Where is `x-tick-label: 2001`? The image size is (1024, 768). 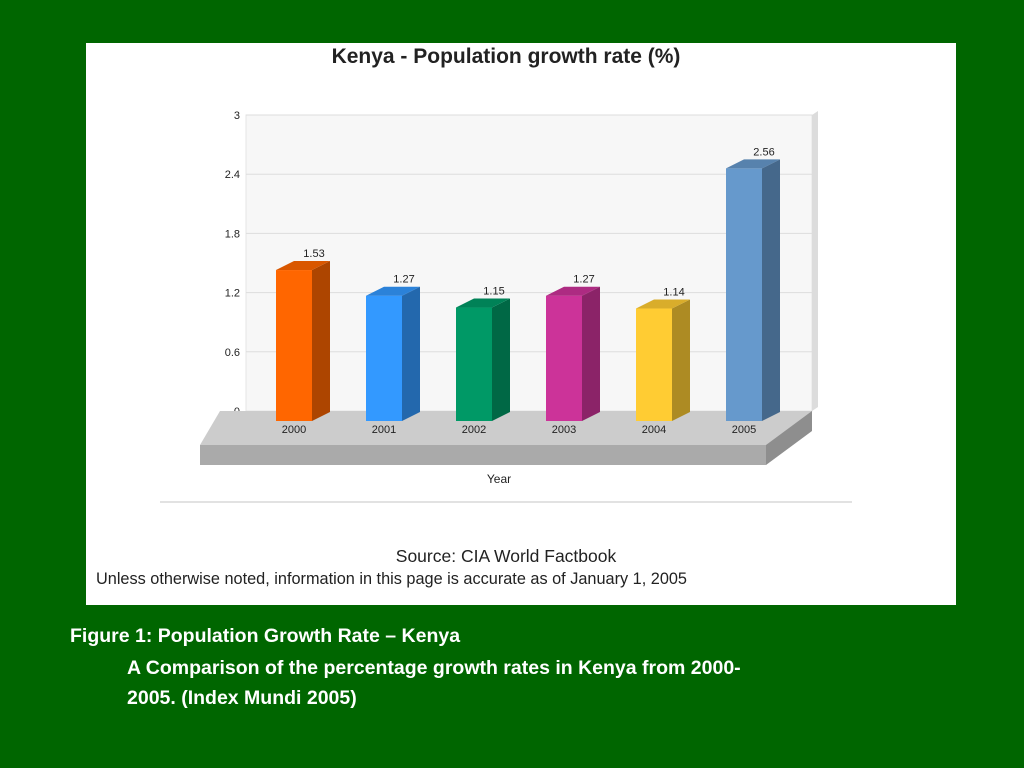 x-tick-label: 2001 is located at coordinates (384, 430).